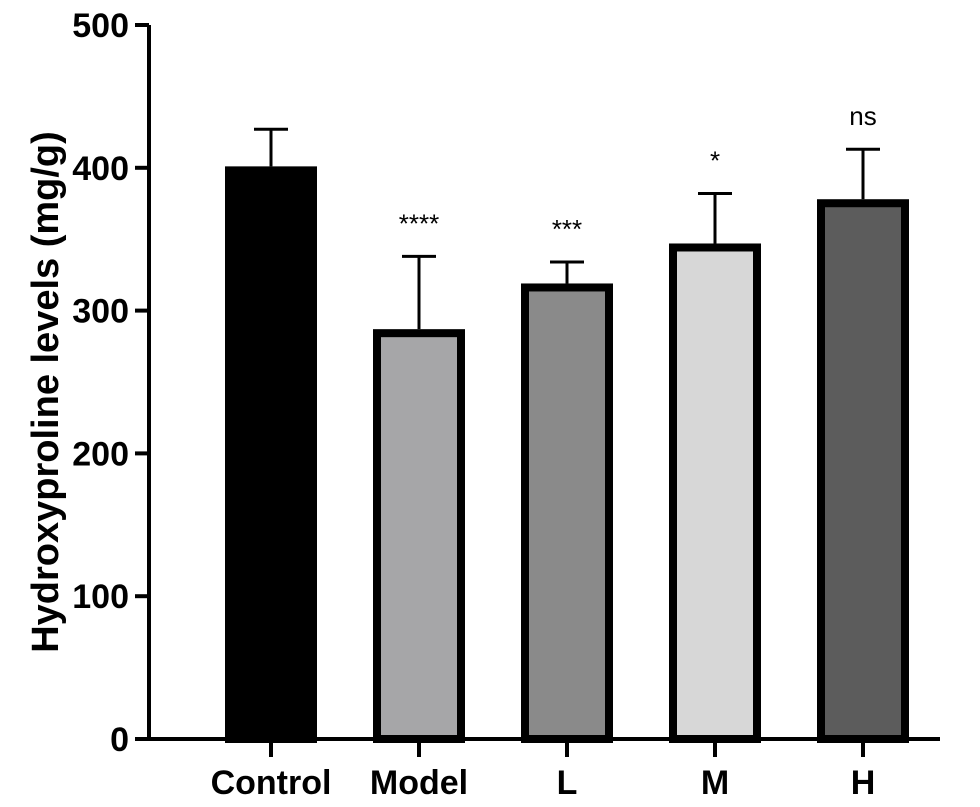  What do you see at coordinates (567, 783) in the screenshot?
I see `x-tick-label: L` at bounding box center [567, 783].